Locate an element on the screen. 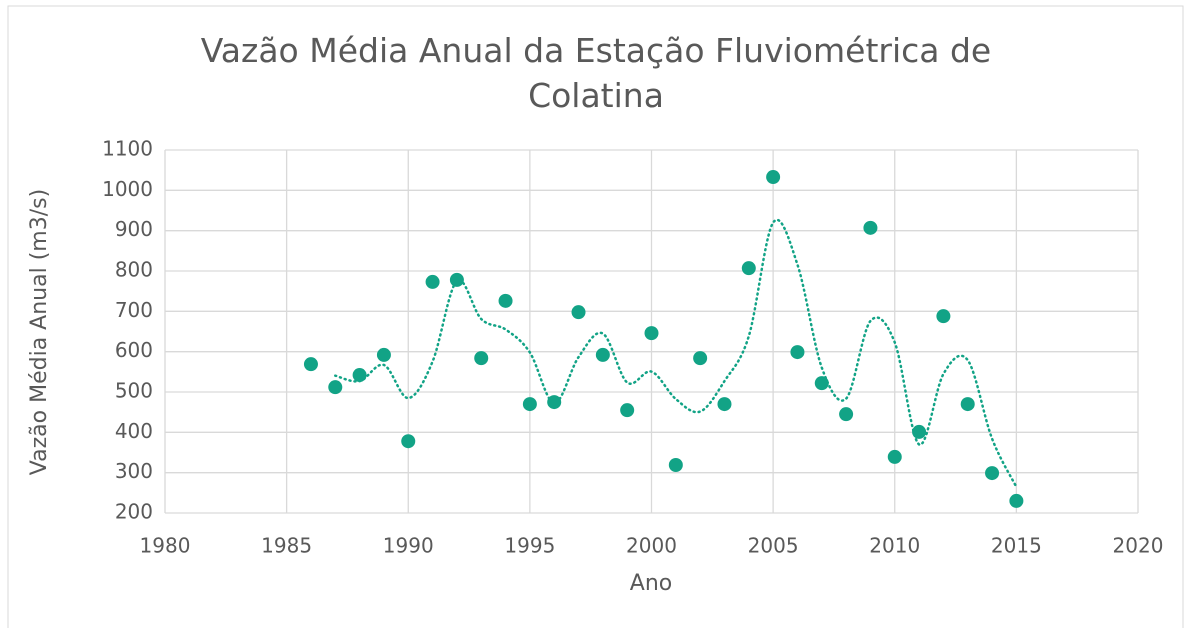 This screenshot has height=628, width=1192. x-tick-label: 2020 is located at coordinates (1138, 546).